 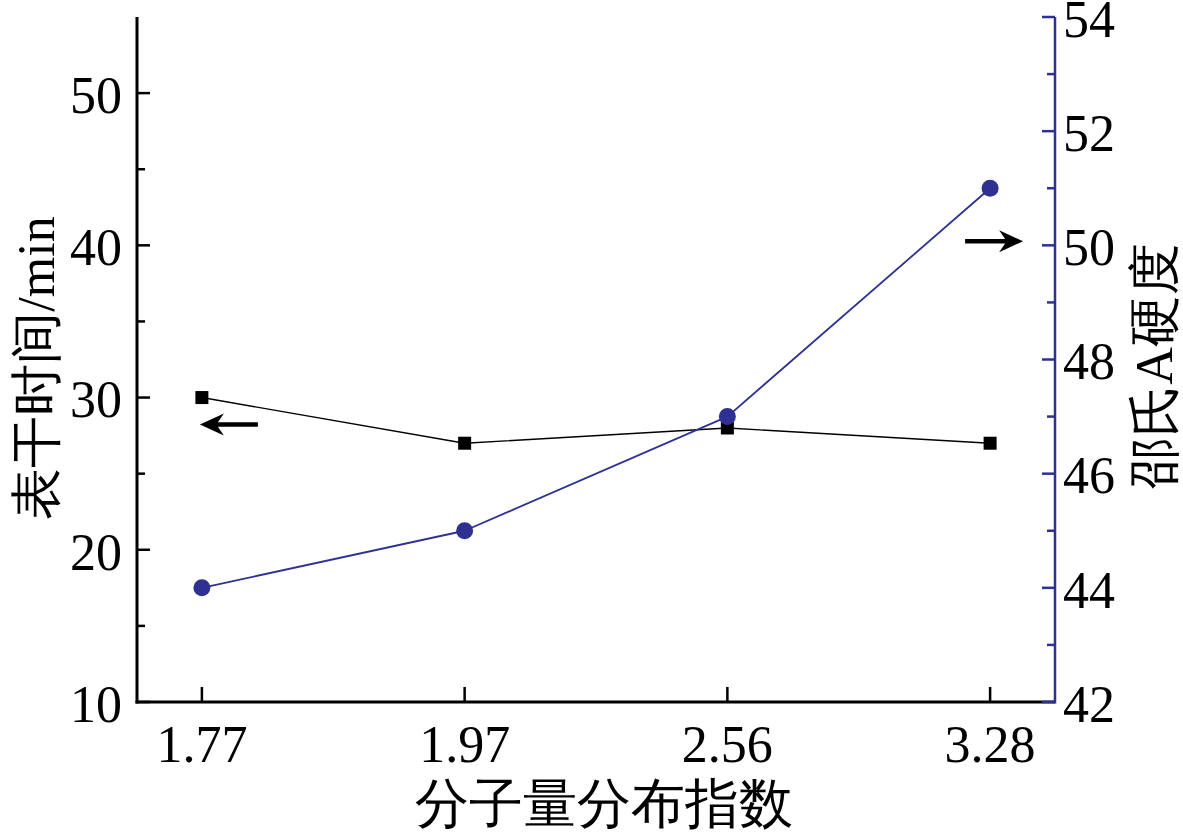 What do you see at coordinates (96, 704) in the screenshot?
I see `y-tick-label: 10` at bounding box center [96, 704].